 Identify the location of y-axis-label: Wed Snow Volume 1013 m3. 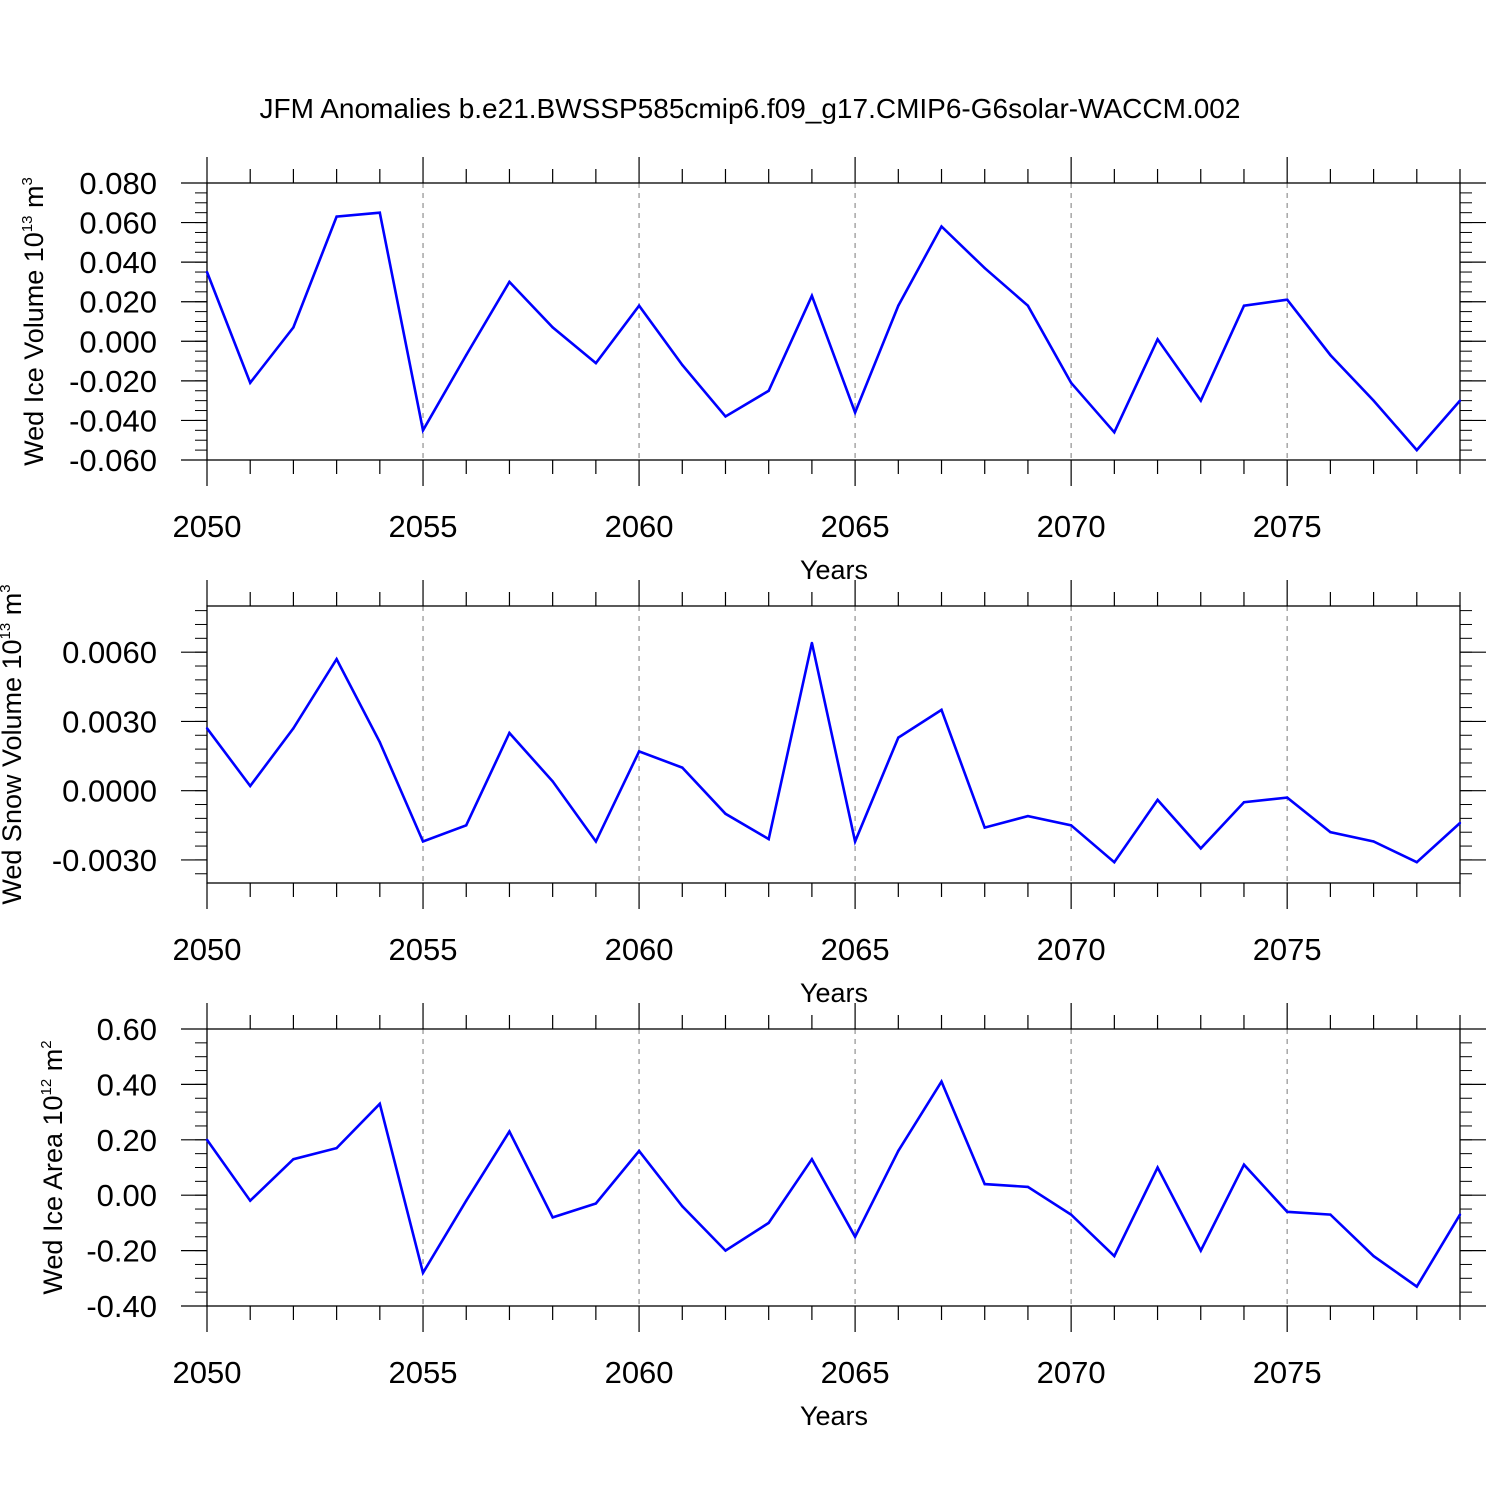
(13, 744).